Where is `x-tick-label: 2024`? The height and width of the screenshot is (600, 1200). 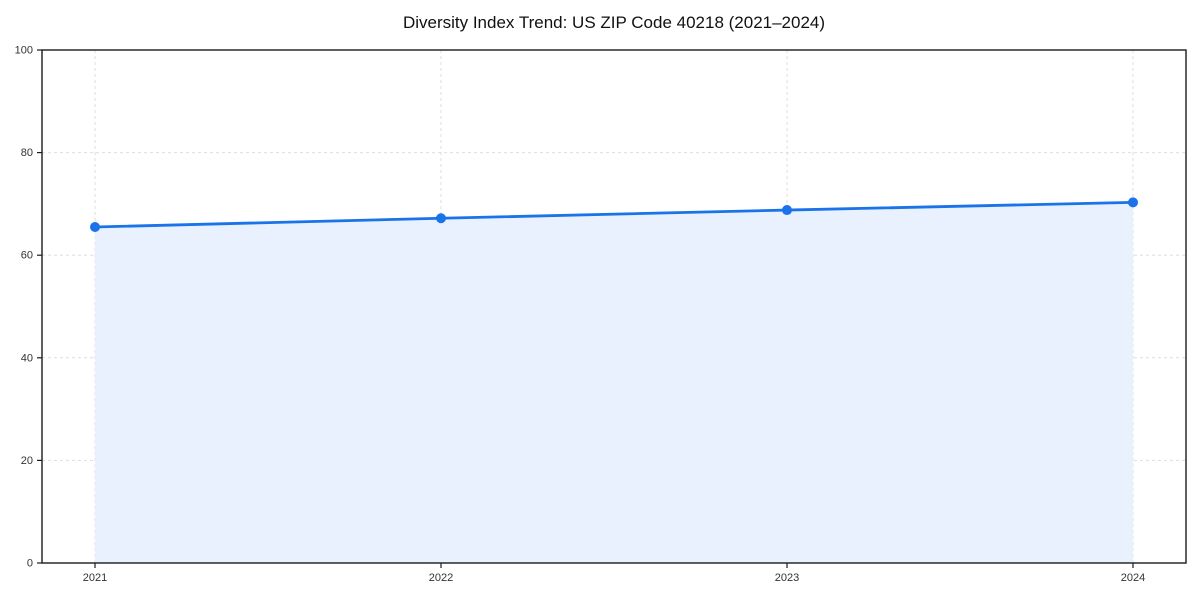 x-tick-label: 2024 is located at coordinates (1133, 578).